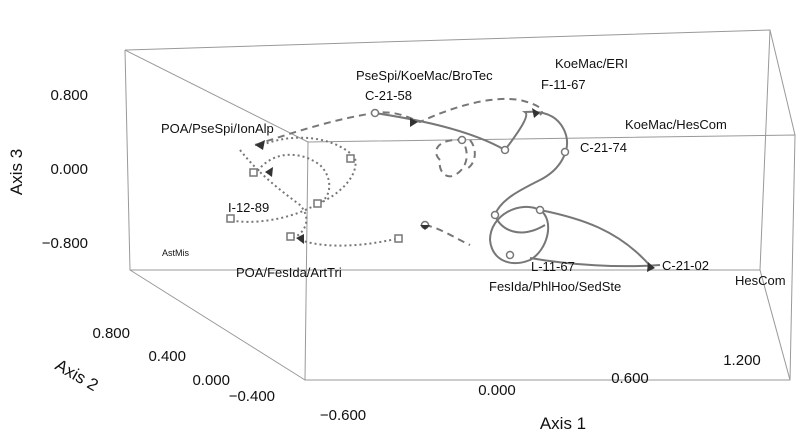  What do you see at coordinates (451, 158) in the screenshot?
I see `trajectory-dashed-loop` at bounding box center [451, 158].